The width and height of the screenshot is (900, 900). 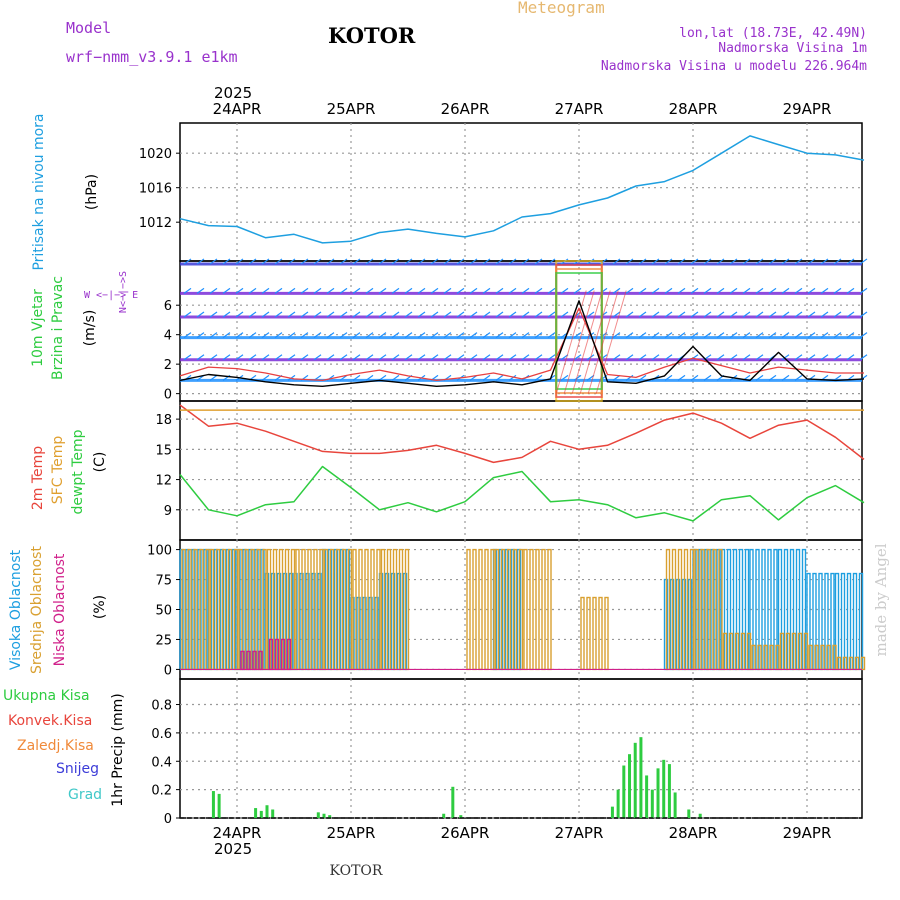 What do you see at coordinates (58, 328) in the screenshot?
I see `wind-ylabel-sub: Brzina i Pravac` at bounding box center [58, 328].